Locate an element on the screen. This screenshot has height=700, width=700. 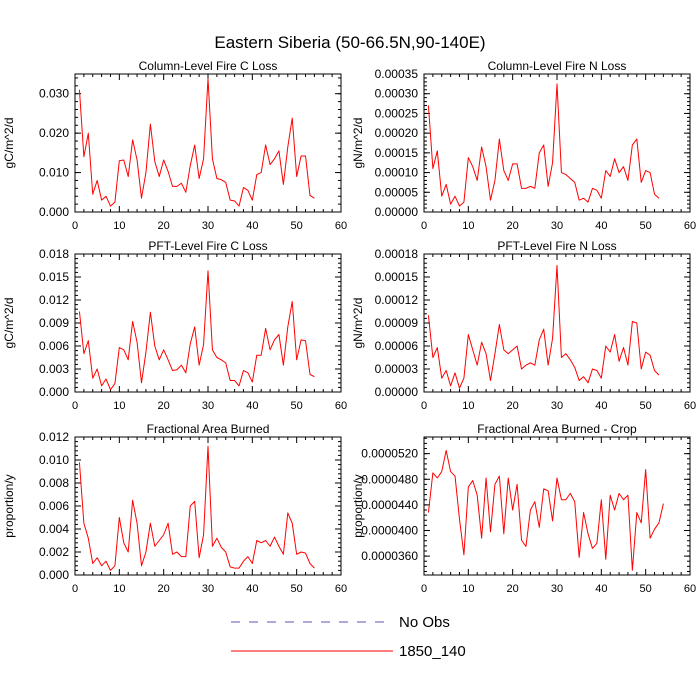
y-tick-label: 0.00030 is located at coordinates (397, 94).